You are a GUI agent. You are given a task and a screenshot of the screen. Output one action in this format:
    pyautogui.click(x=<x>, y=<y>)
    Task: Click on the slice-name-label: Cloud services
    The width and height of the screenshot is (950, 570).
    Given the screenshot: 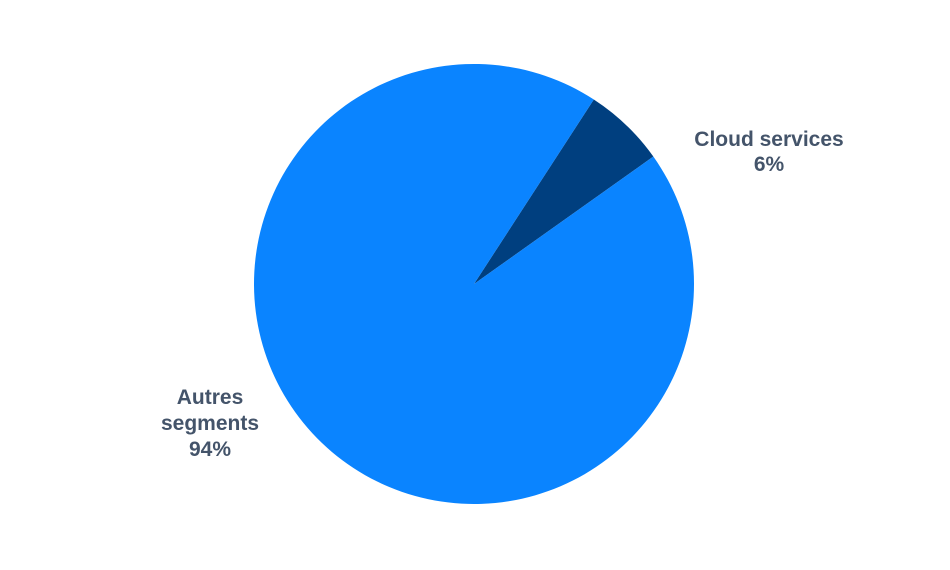 What is the action you would take?
    pyautogui.click(x=768, y=139)
    